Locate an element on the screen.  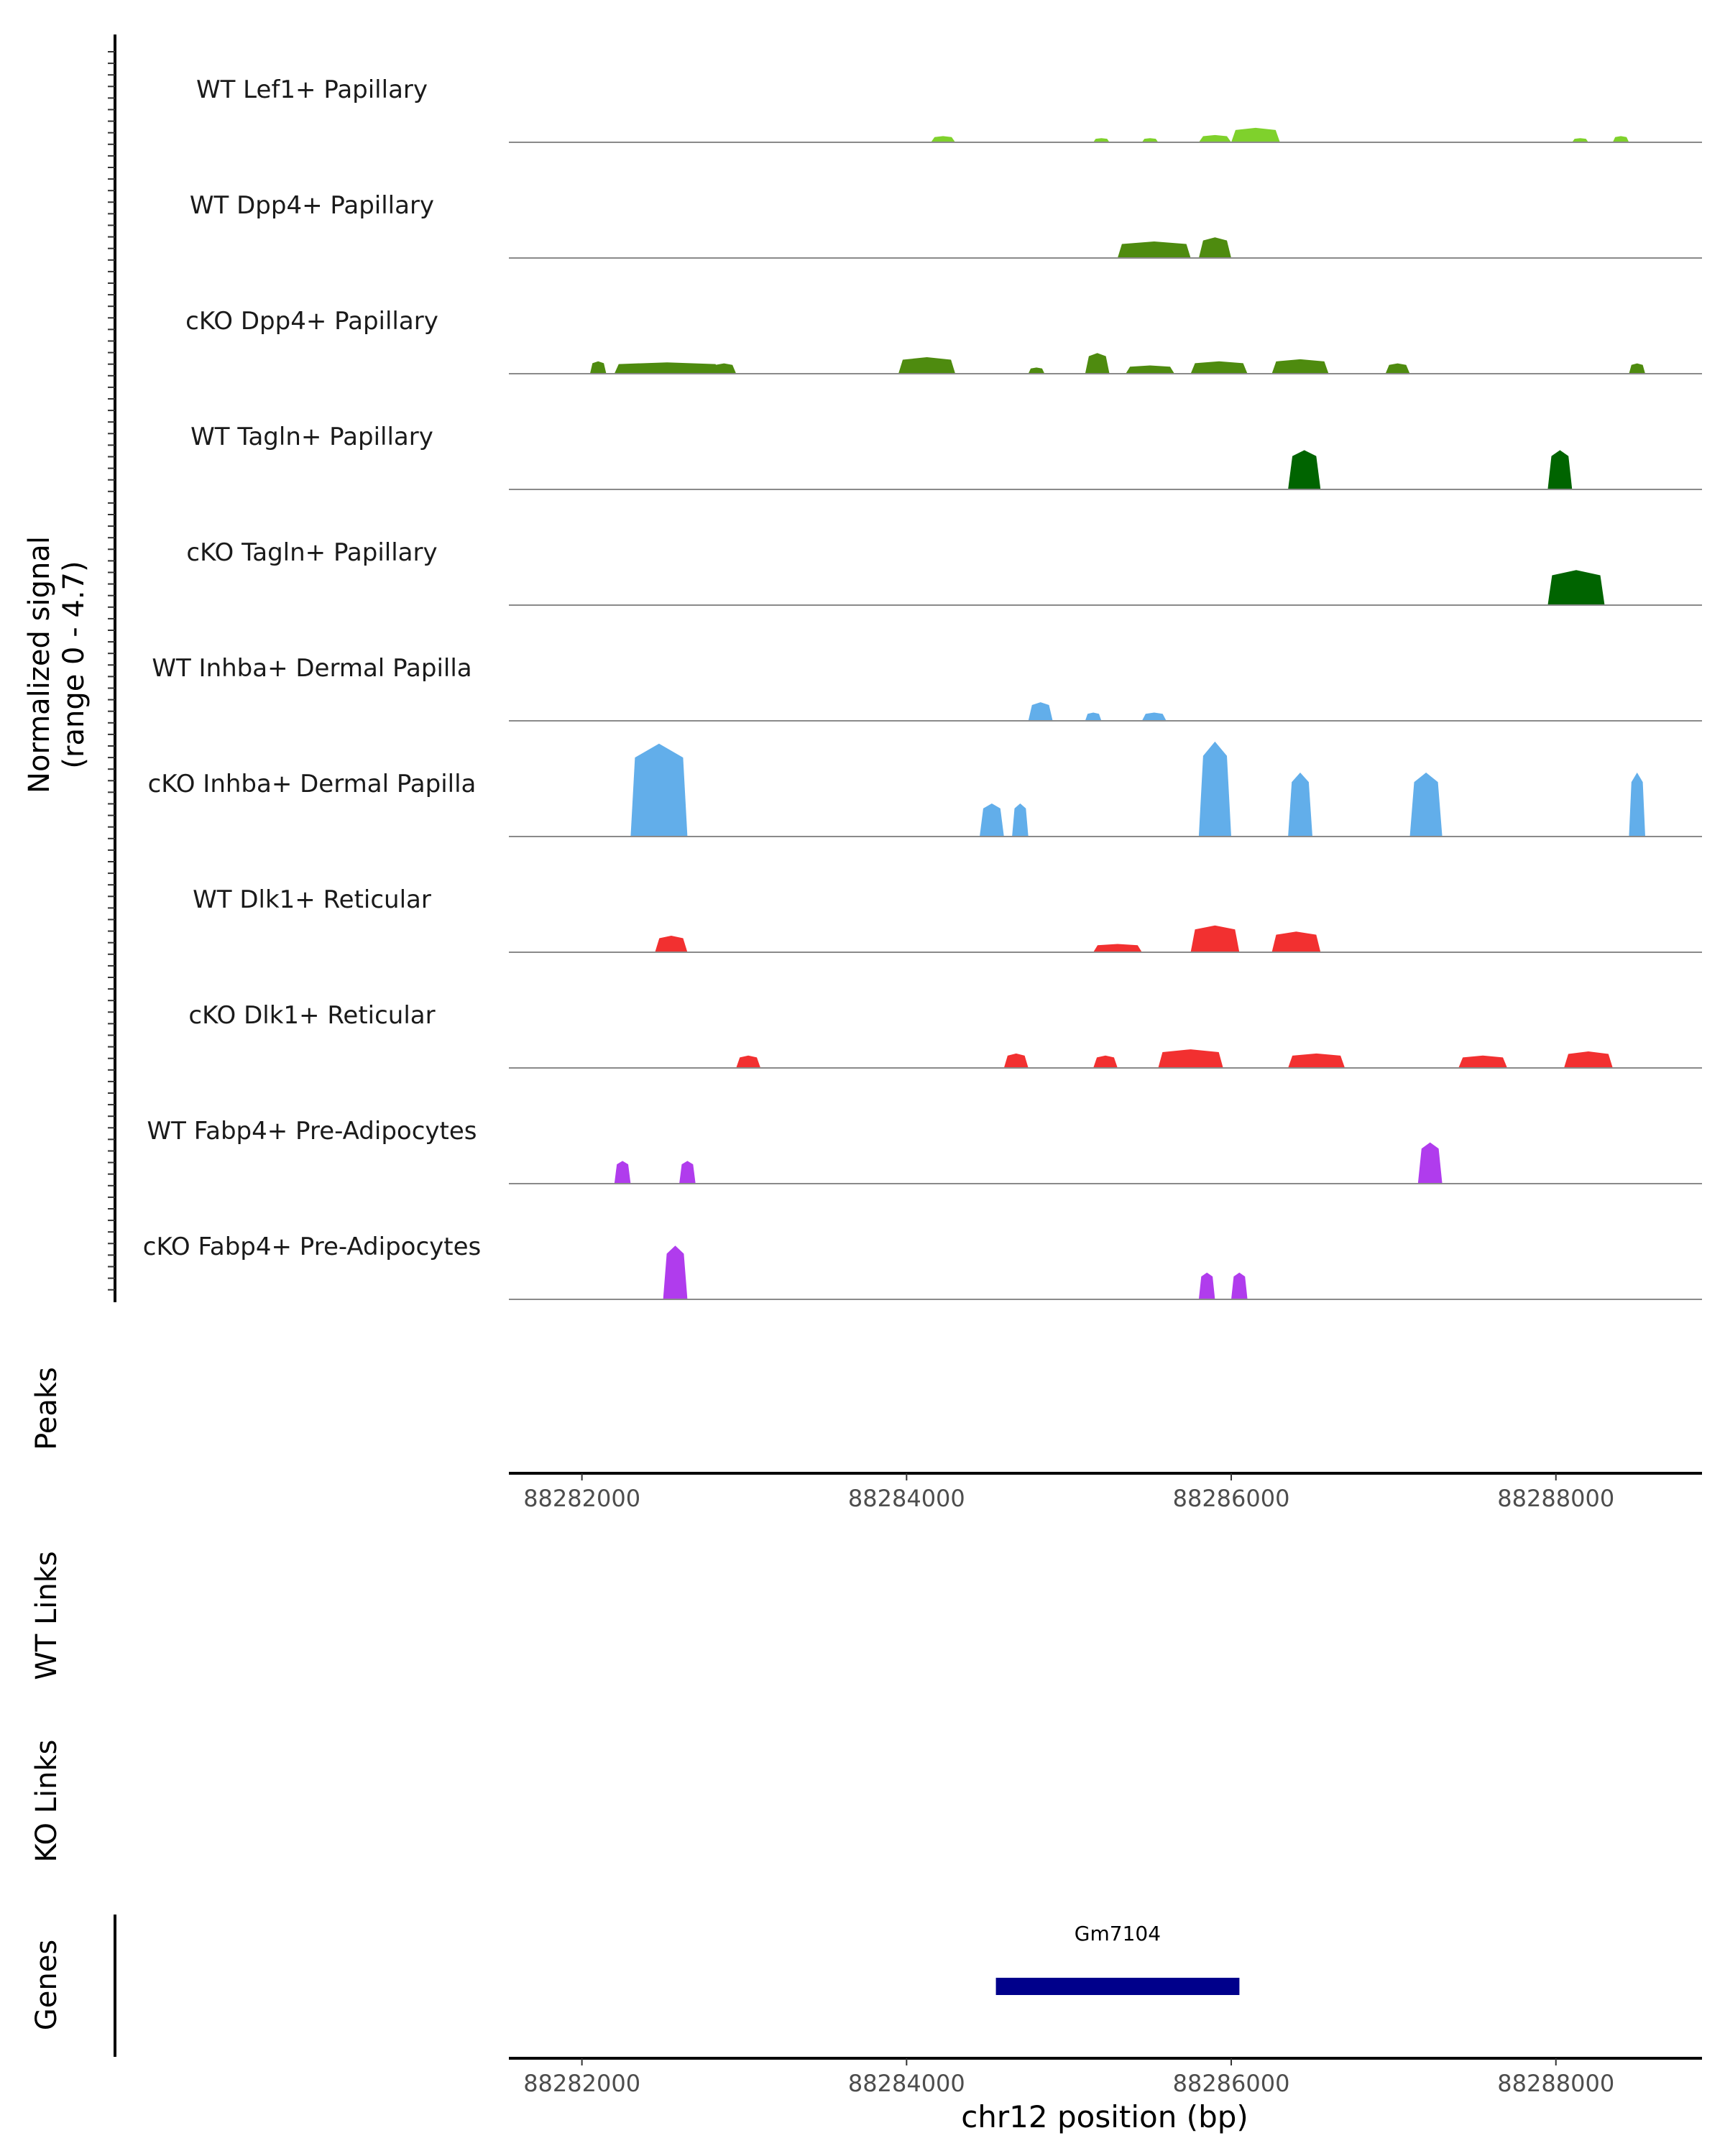
y-axis-title-line1: Normalized signal is located at coordinates (39, 664).